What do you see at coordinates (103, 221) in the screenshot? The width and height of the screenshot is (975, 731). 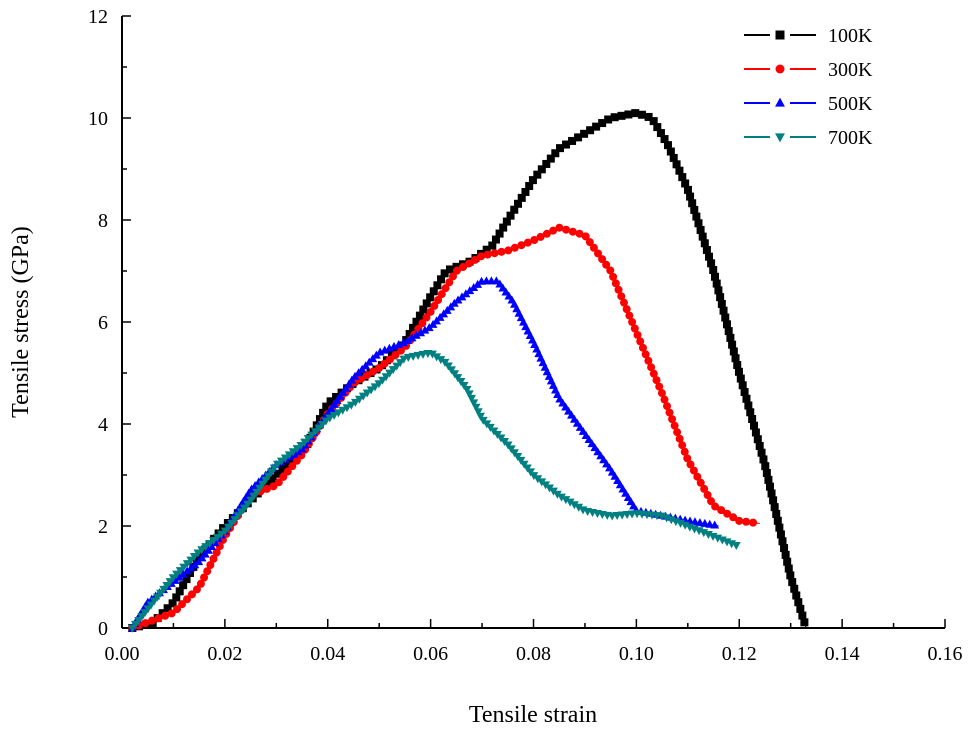 I see `y-tick-label: 8` at bounding box center [103, 221].